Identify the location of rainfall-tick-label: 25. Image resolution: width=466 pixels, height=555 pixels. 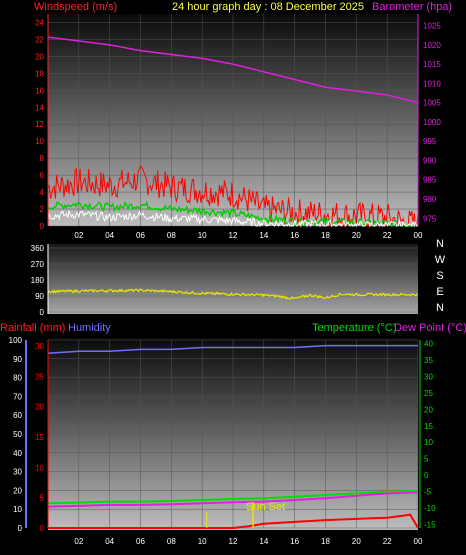
(39, 376).